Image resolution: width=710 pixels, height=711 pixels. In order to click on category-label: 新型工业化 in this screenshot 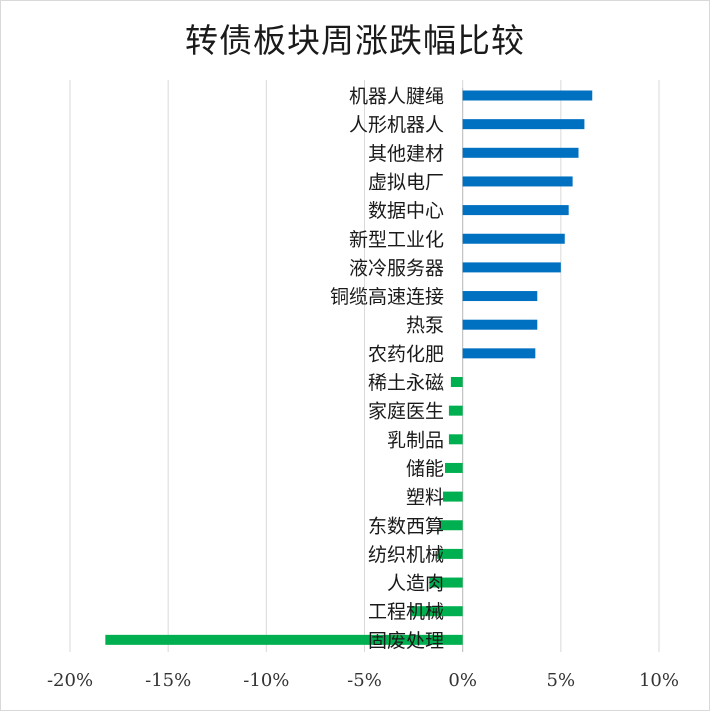, I will do `click(396, 240)`.